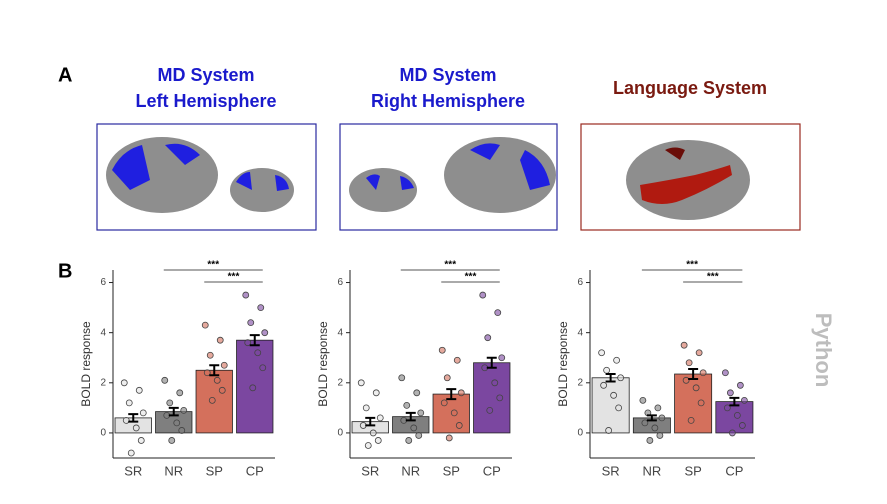 The width and height of the screenshot is (887, 504). What do you see at coordinates (205, 101) in the screenshot?
I see `image-title: Left Hemisphere` at bounding box center [205, 101].